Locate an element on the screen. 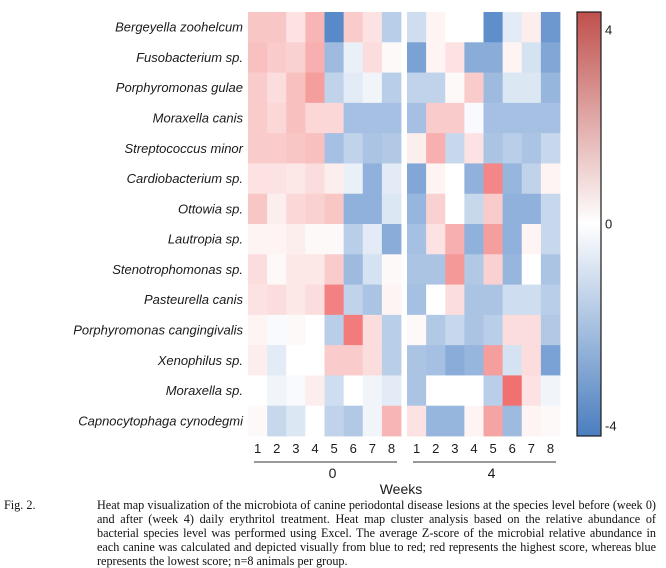 The image size is (666, 568). row-label: Capnocytophaga cynodegmi is located at coordinates (161, 420).